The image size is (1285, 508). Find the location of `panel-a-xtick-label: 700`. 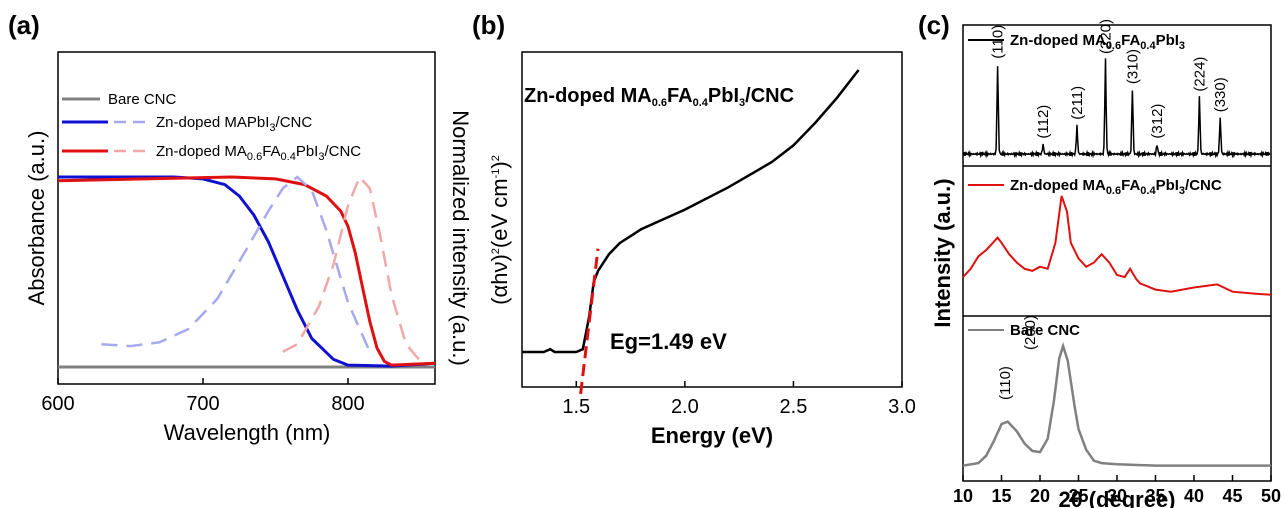

panel-a-xtick-label: 700 is located at coordinates (202, 404).